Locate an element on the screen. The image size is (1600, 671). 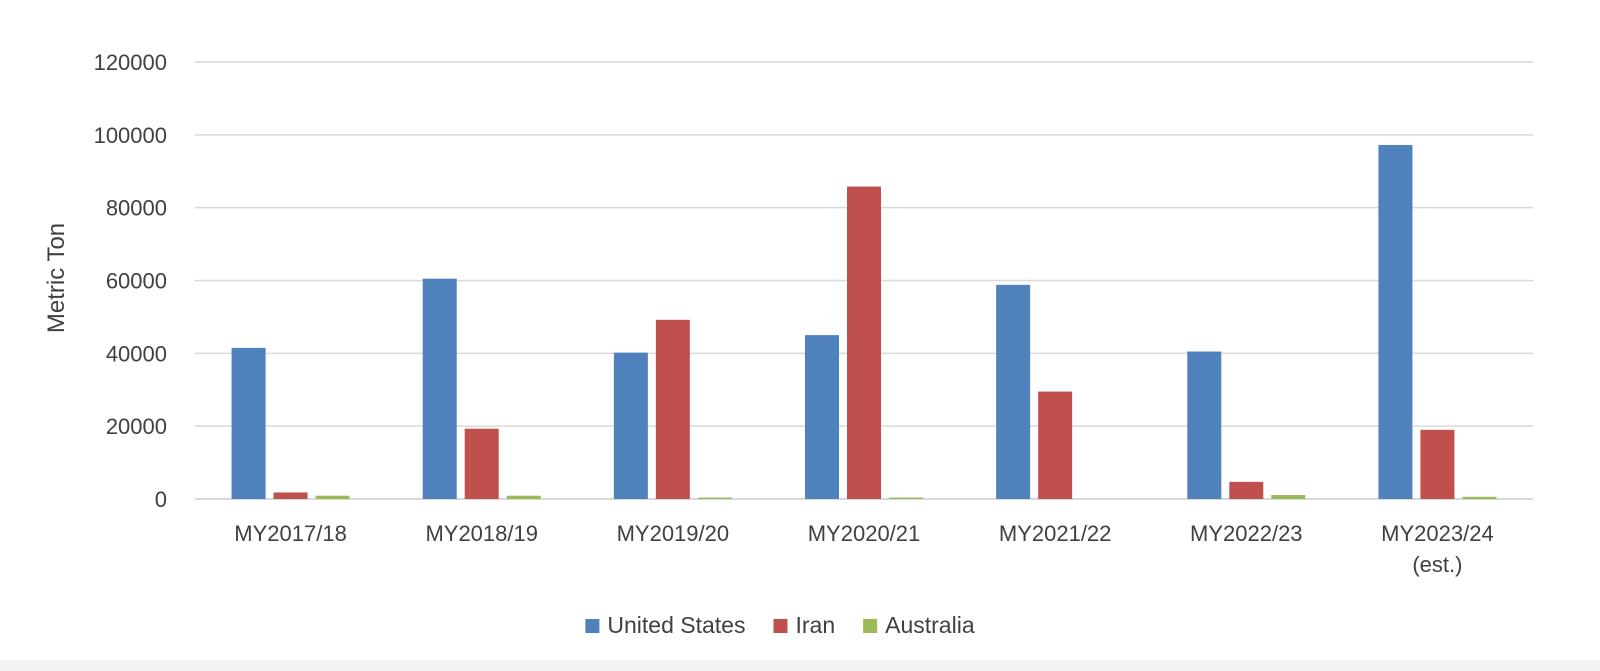
x-tick-label: MY2023/24 is located at coordinates (1437, 533).